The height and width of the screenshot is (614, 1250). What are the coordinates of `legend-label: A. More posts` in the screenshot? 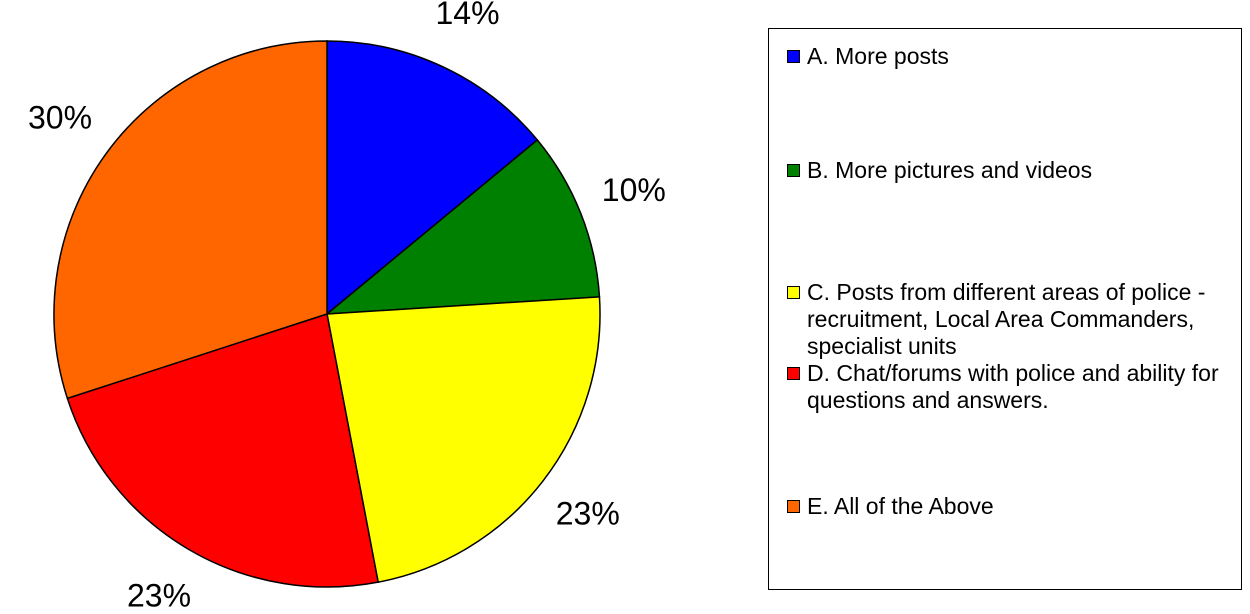 It's located at (878, 56).